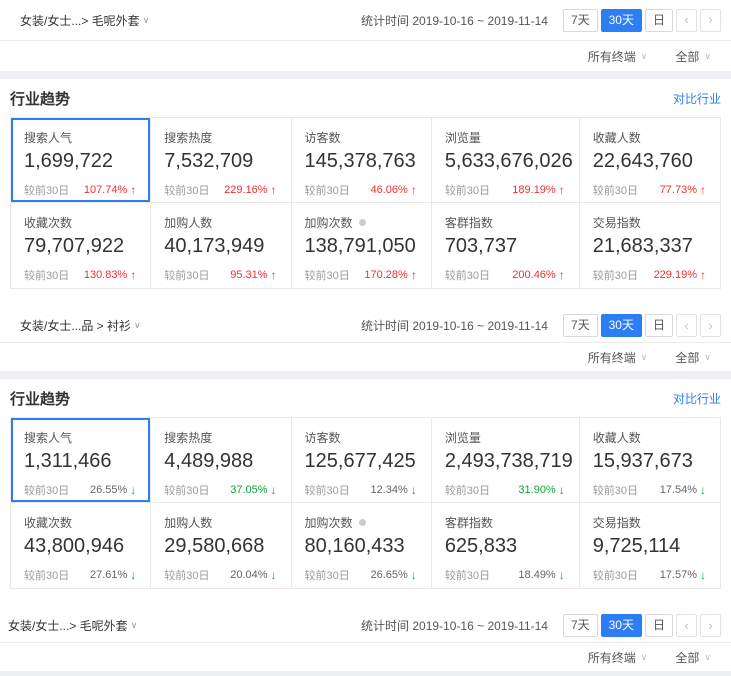 The width and height of the screenshot is (731, 676). I want to click on change-indicator: 12.34% ↓, so click(394, 490).